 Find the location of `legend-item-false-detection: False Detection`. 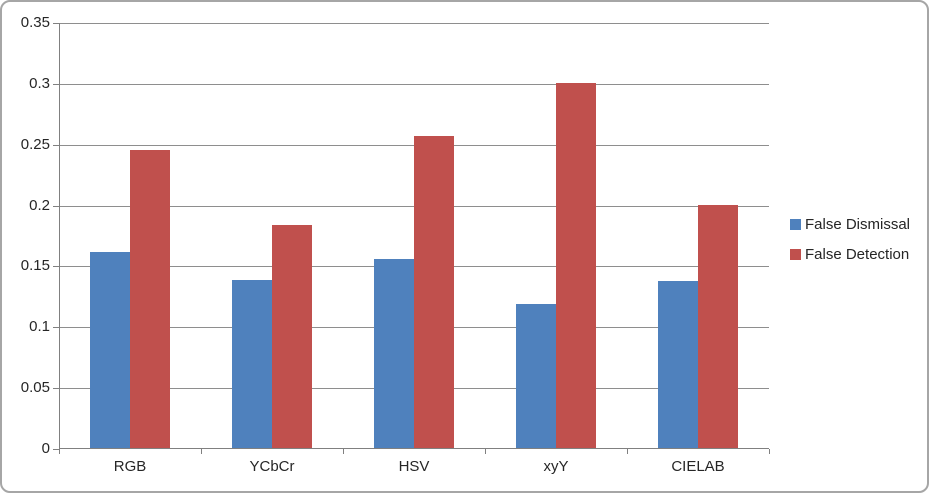

legend-item-false-detection: False Detection is located at coordinates (850, 254).